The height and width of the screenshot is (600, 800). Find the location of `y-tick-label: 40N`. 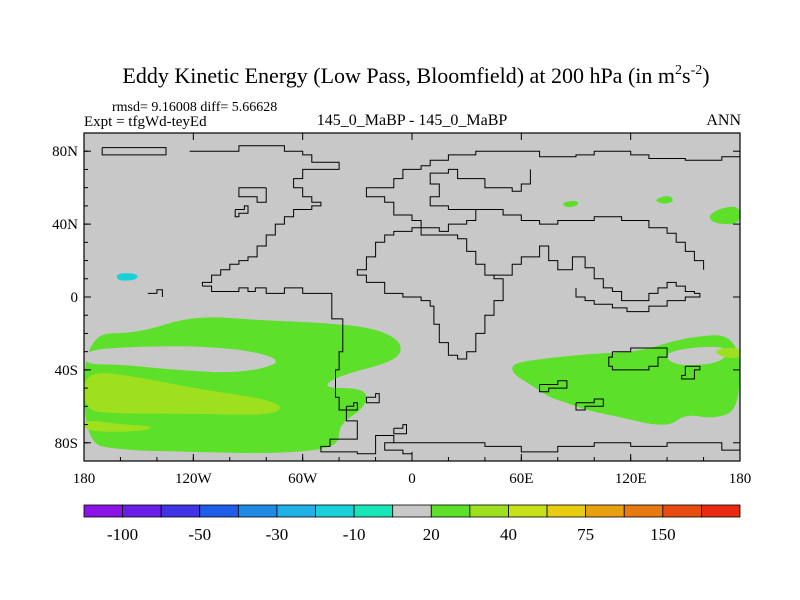

y-tick-label: 40N is located at coordinates (65, 225).